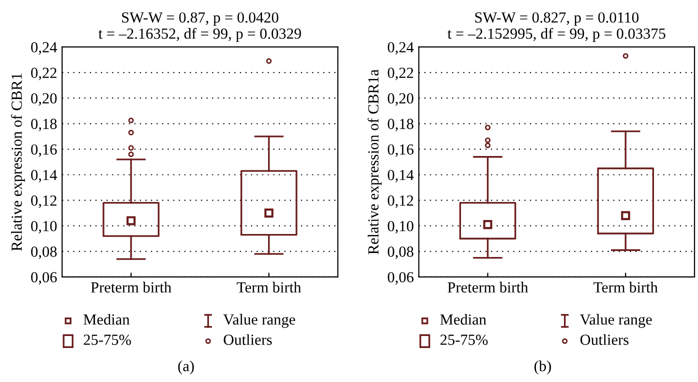  I want to click on chart-subtitle: t = –2.152995, df = 99, p = 0.03375, so click(557, 35).